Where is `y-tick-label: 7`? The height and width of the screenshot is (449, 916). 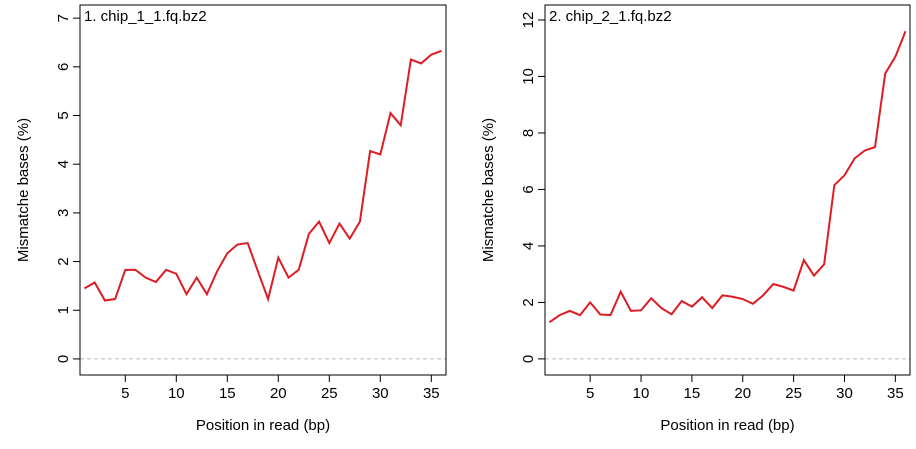 y-tick-label: 7 is located at coordinates (63, 18).